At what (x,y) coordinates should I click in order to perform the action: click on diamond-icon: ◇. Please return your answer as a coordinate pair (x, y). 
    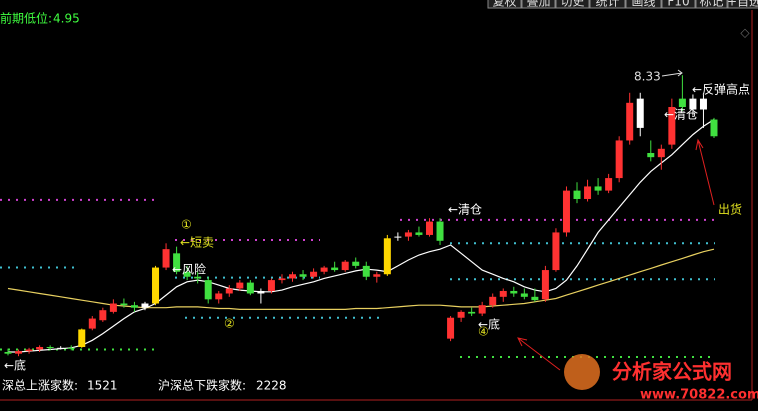
    Looking at the image, I should click on (745, 33).